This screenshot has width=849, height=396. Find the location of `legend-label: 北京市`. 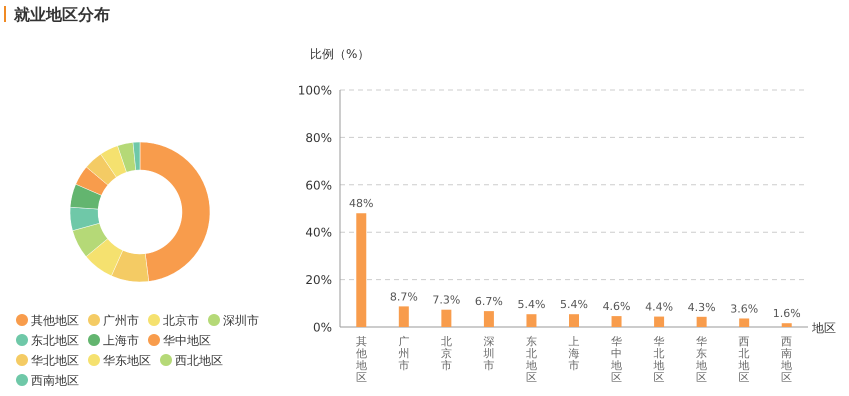

legend-label: 北京市 is located at coordinates (181, 321).